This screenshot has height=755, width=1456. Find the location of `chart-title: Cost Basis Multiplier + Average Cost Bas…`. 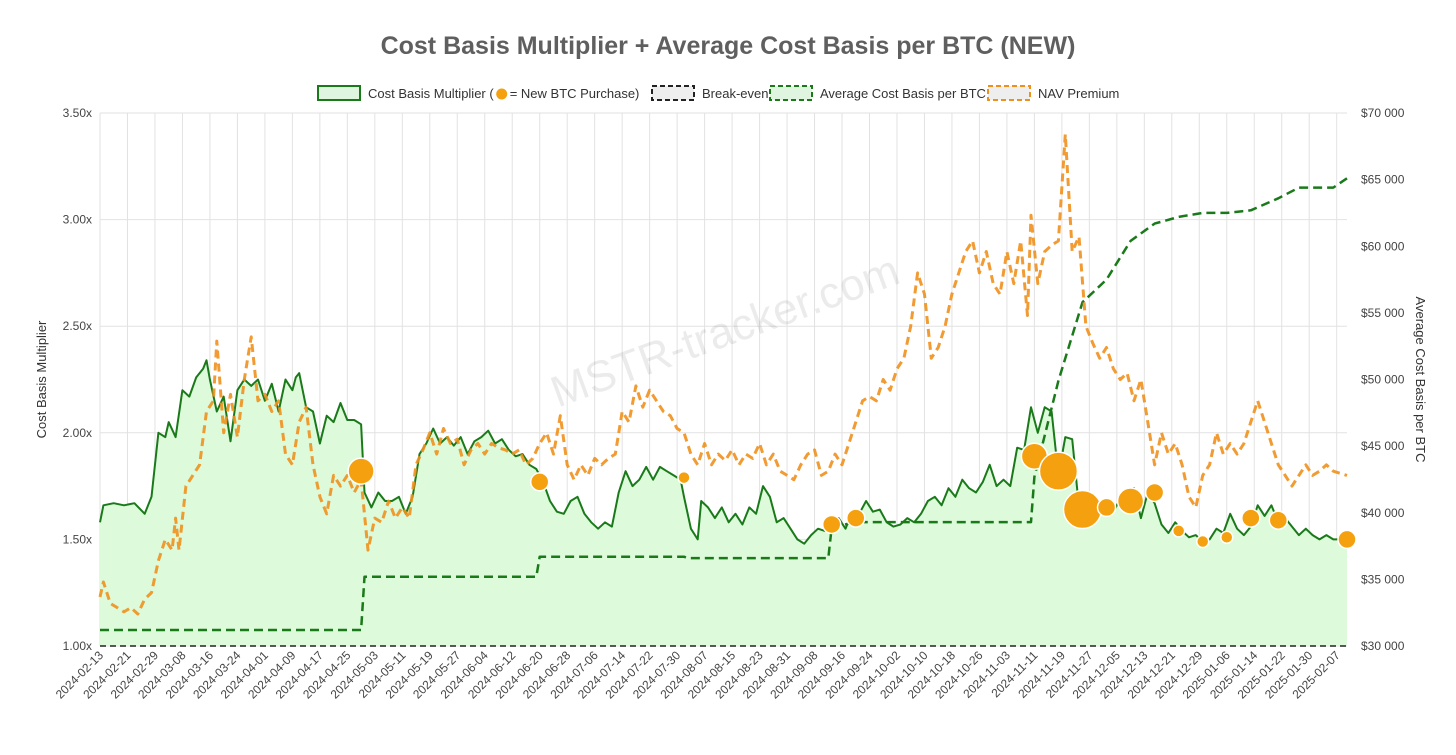

chart-title: Cost Basis Multiplier + Average Cost Bas… is located at coordinates (728, 46).